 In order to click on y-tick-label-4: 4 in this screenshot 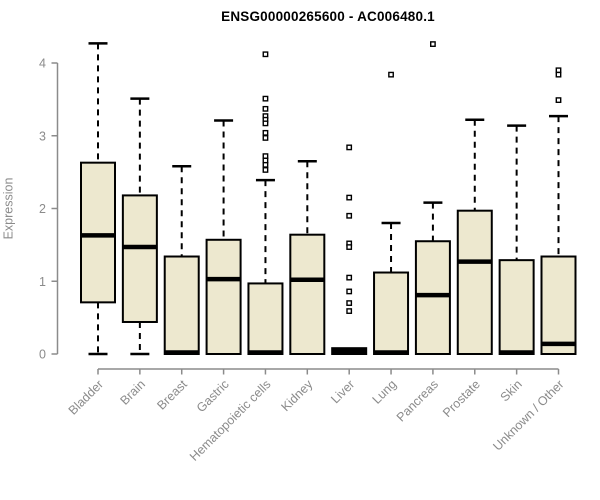, I will do `click(42, 64)`.